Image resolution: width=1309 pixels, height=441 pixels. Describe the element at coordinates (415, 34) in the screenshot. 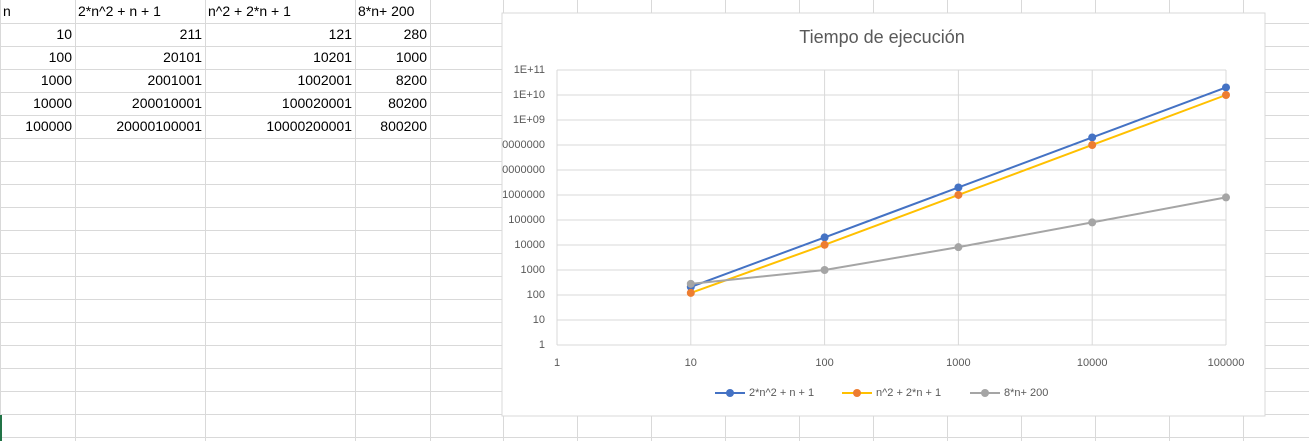

I see `number-cell: 280` at that location.